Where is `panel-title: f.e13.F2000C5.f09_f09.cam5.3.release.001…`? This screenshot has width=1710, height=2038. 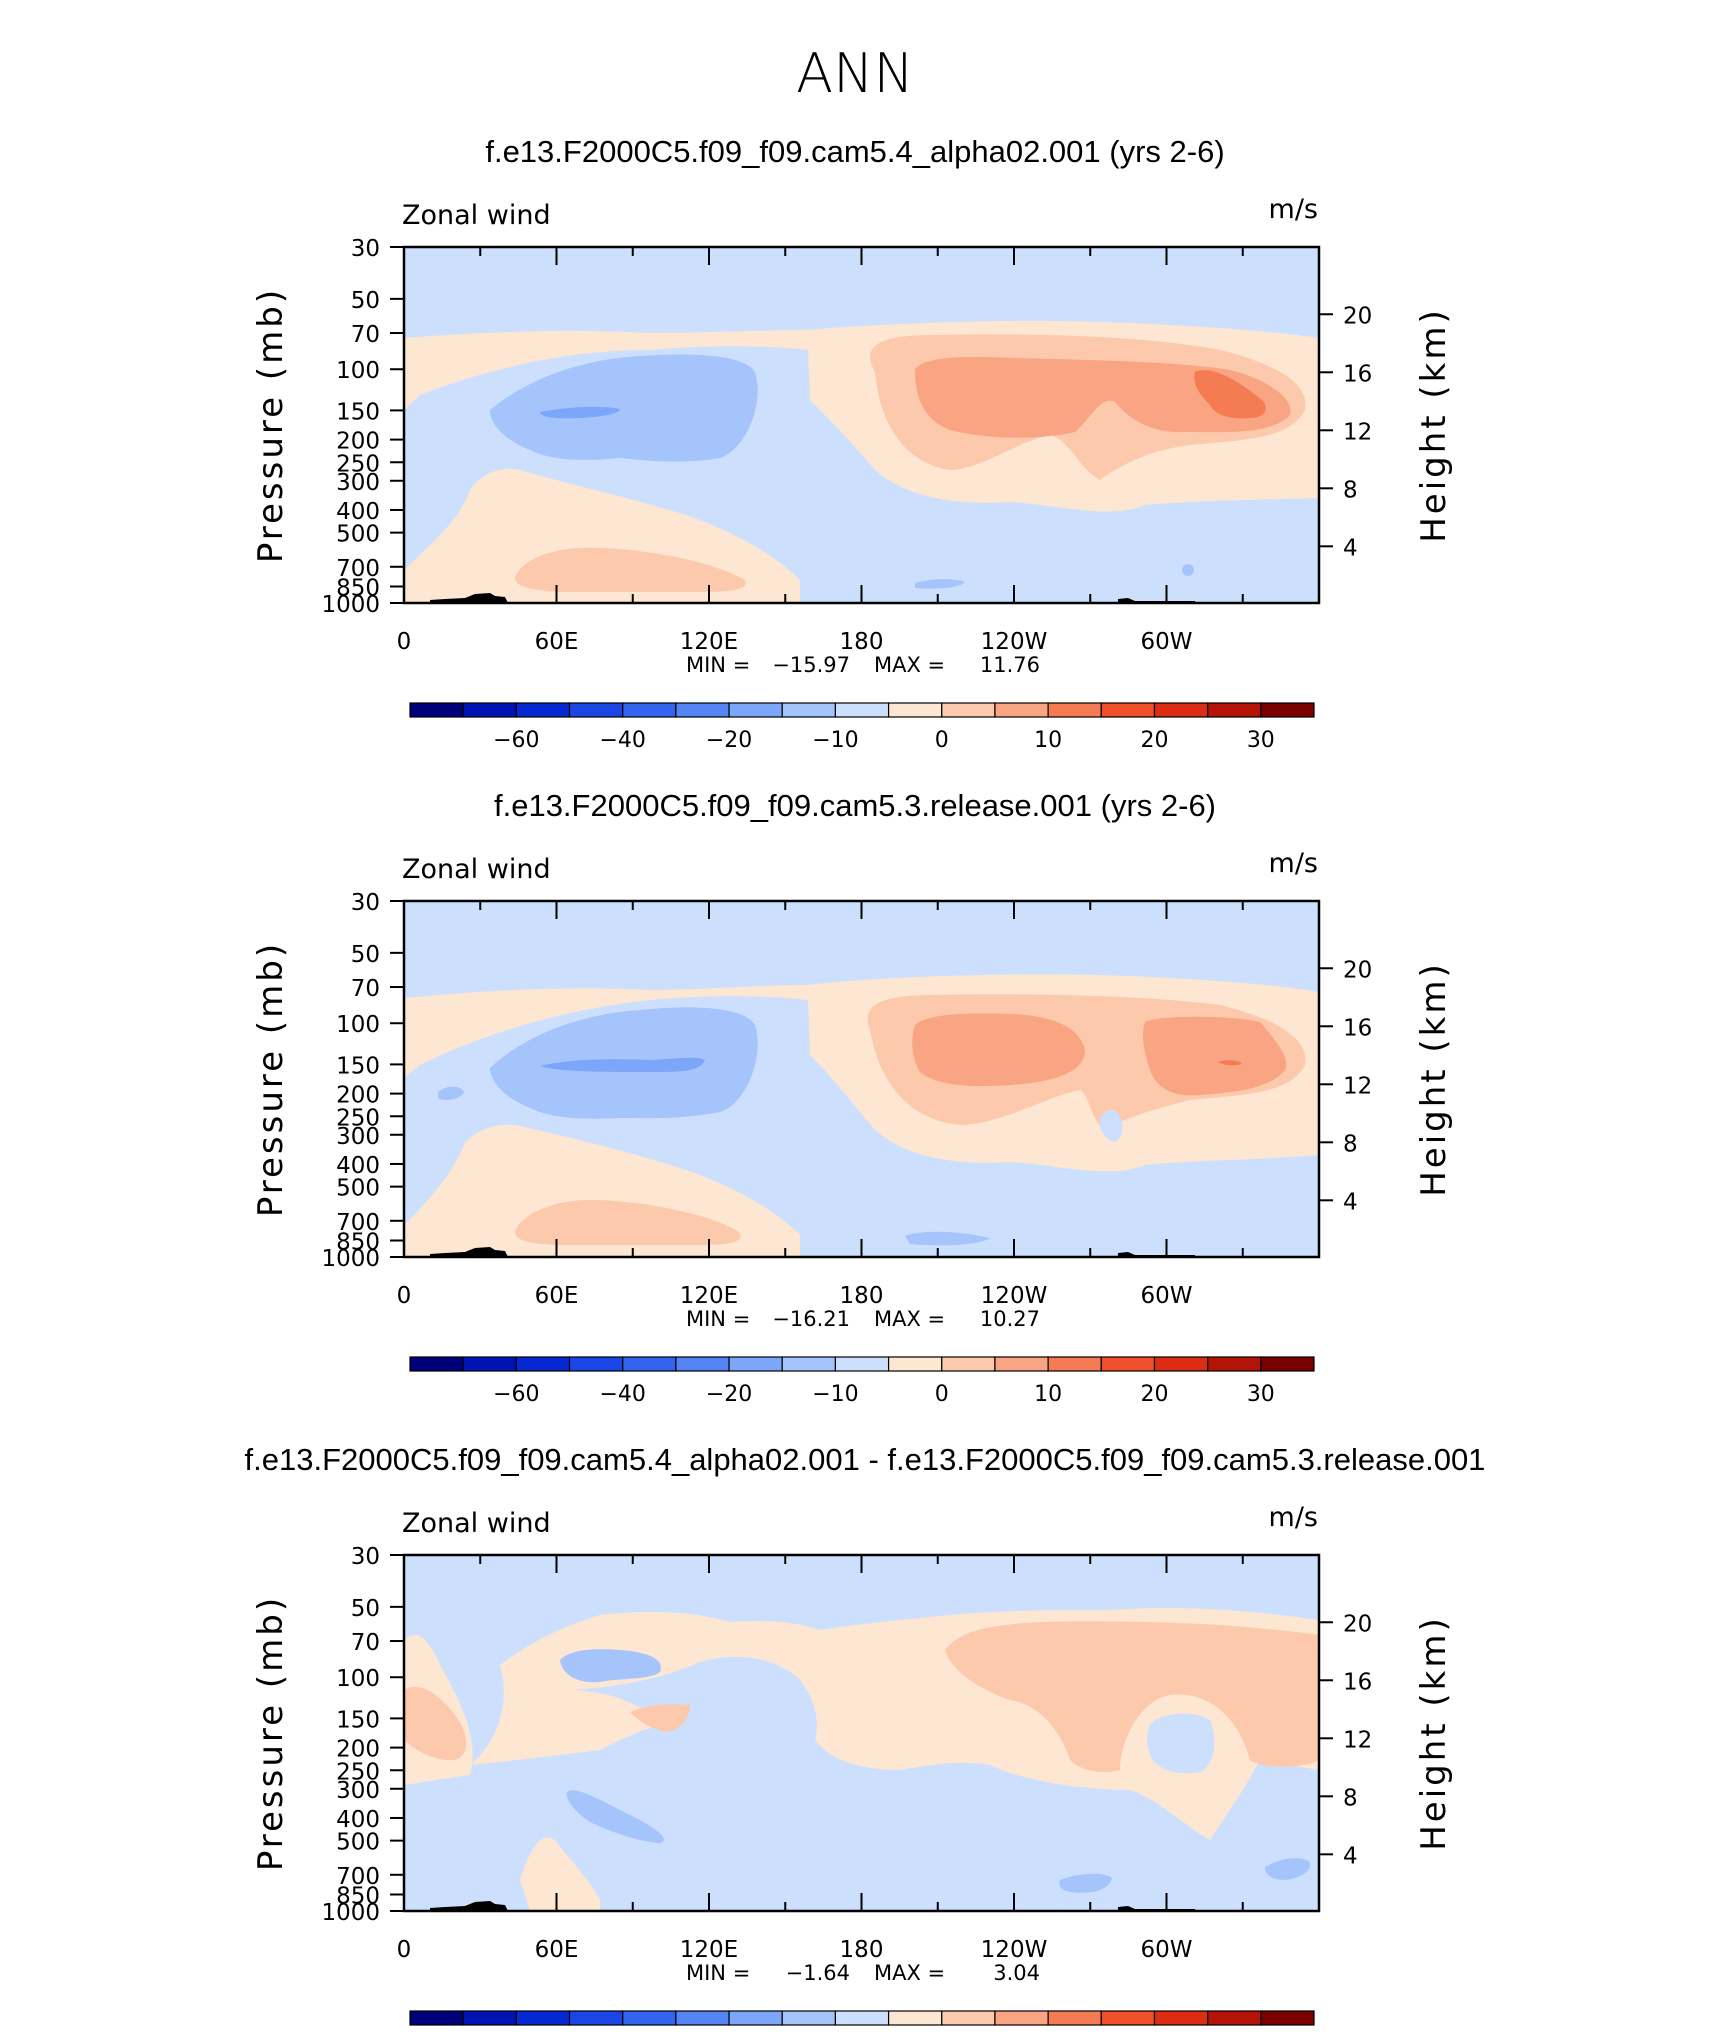 panel-title: f.e13.F2000C5.f09_f09.cam5.3.release.001… is located at coordinates (855, 805).